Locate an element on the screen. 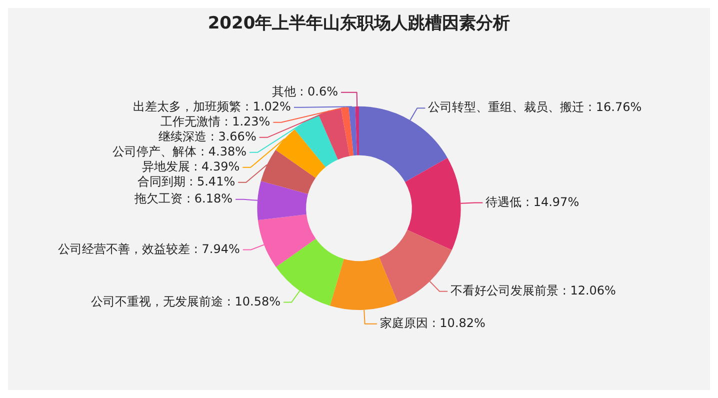 The width and height of the screenshot is (718, 398). slice-label: 待遇低 : 14.97% is located at coordinates (533, 201).